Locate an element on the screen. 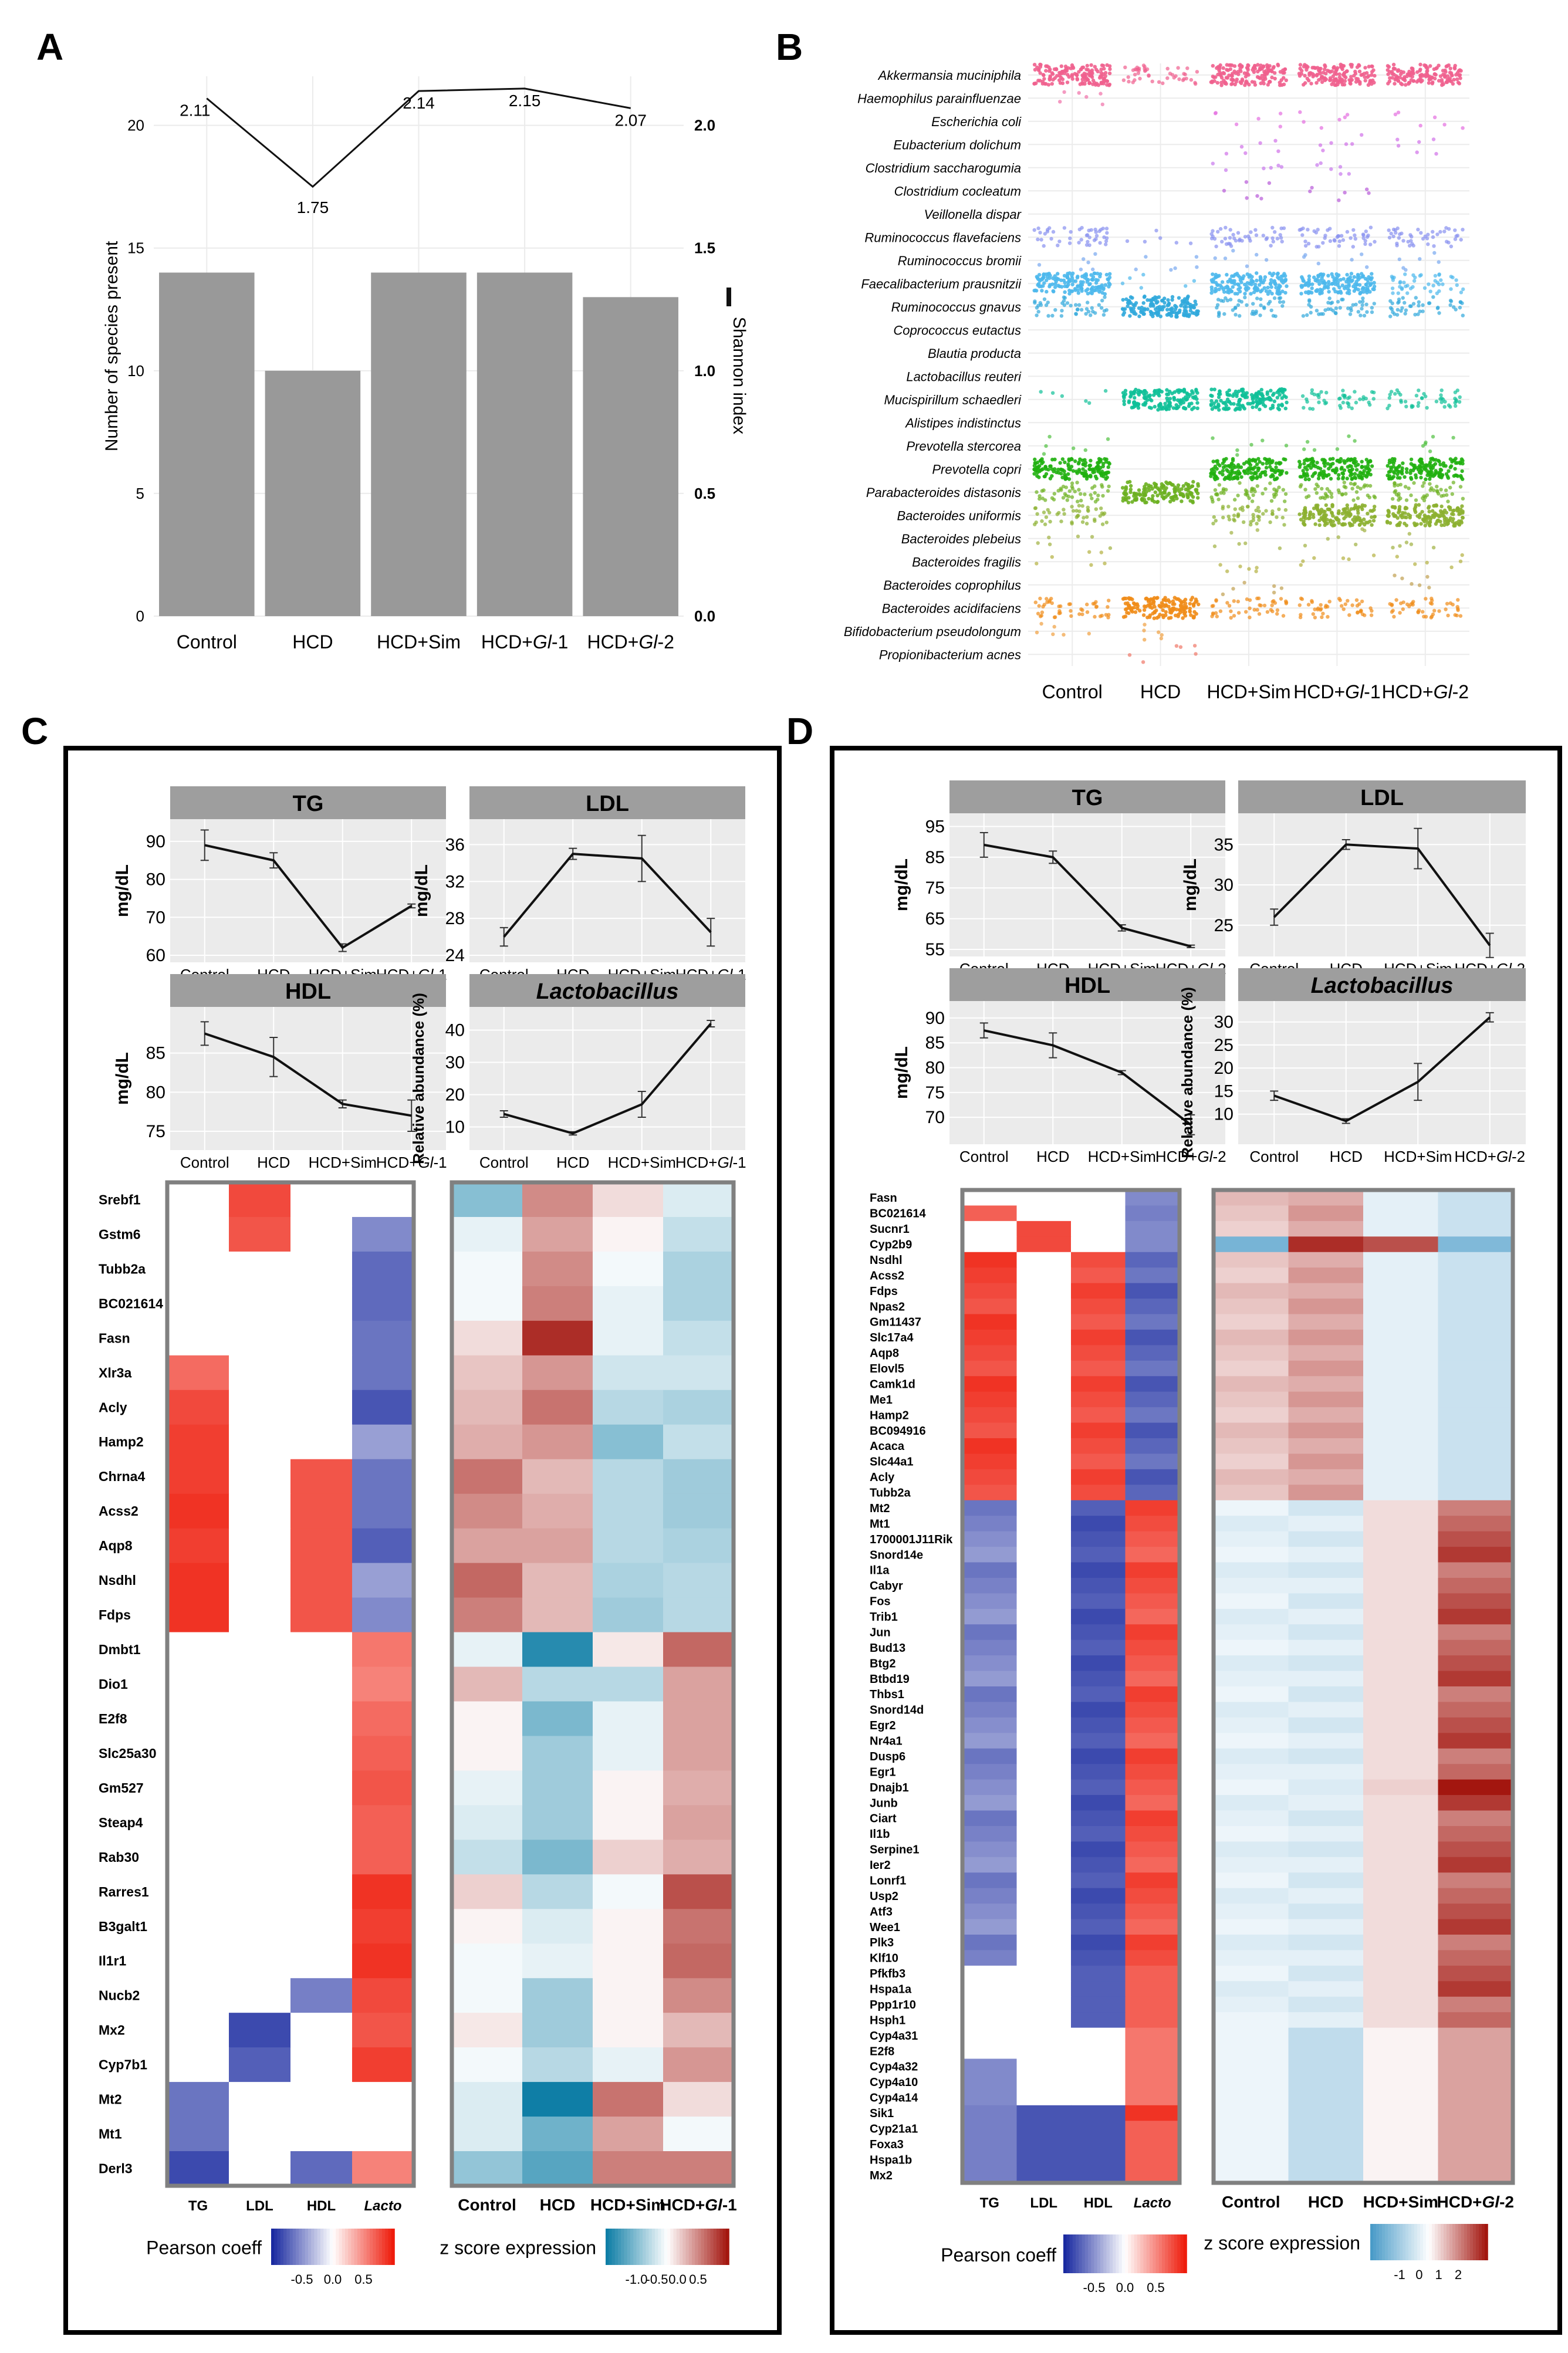 The image size is (1568, 2353). y-tick-label: 80 is located at coordinates (155, 1092).